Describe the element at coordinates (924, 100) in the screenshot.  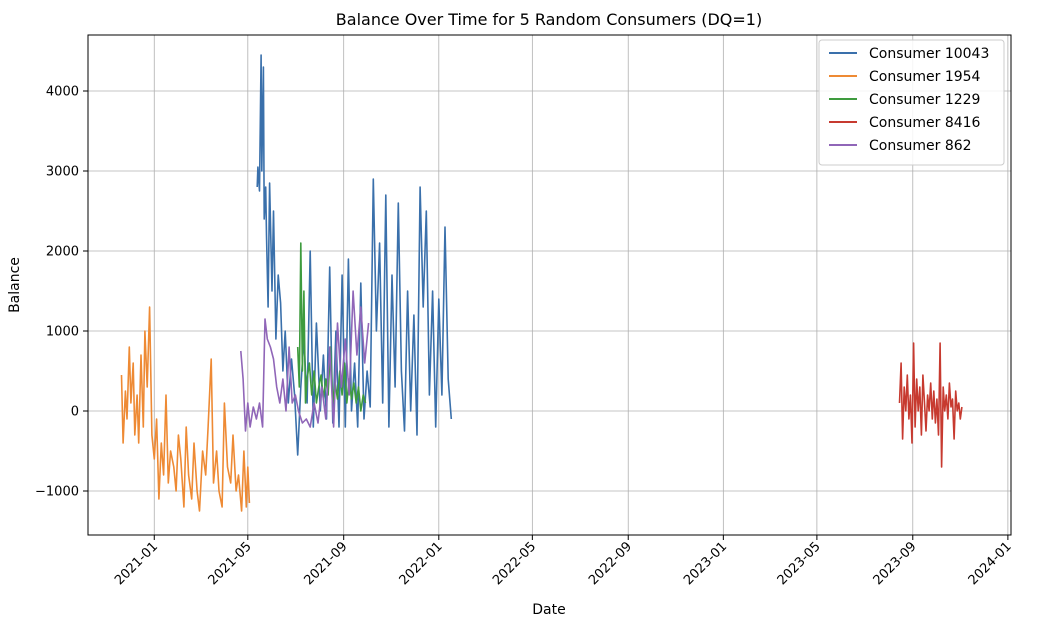
I see `legend-entry: Consumer 1229` at that location.